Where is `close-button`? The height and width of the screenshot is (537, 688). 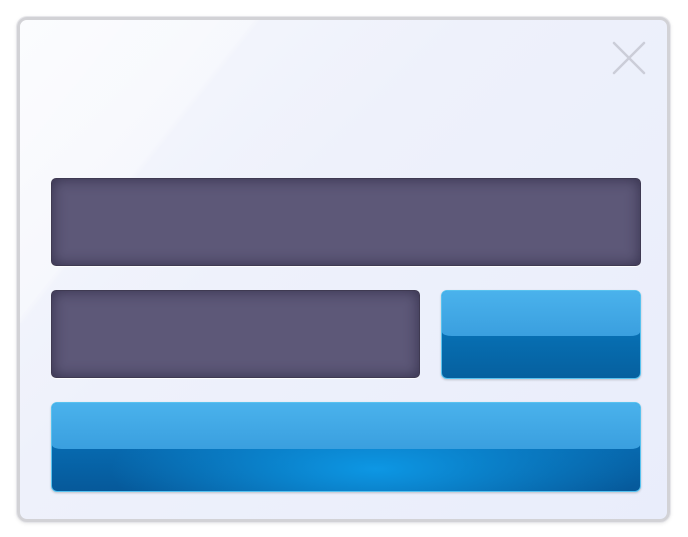
close-button is located at coordinates (629, 58).